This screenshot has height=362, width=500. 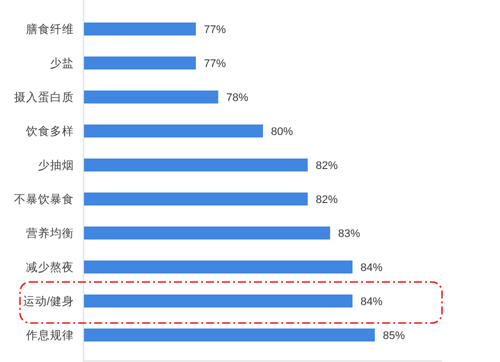 What do you see at coordinates (44, 97) in the screenshot?
I see `y-tick-label: 摄入蛋白质` at bounding box center [44, 97].